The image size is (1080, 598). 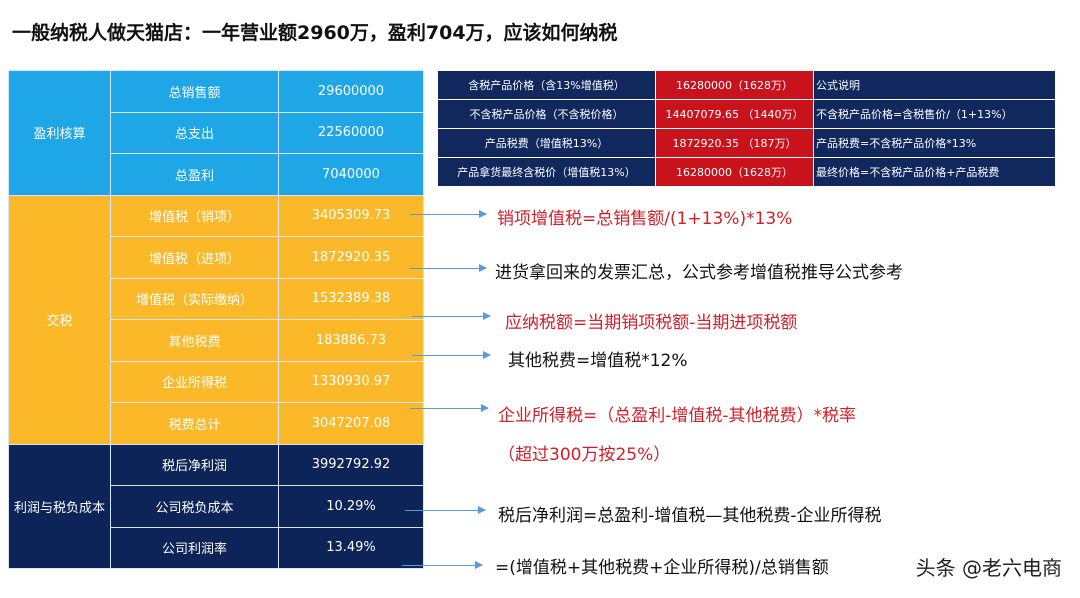 I want to click on note-output-vat: 销项增值税=总销售额/(1+13%)*13%, so click(x=645, y=219).